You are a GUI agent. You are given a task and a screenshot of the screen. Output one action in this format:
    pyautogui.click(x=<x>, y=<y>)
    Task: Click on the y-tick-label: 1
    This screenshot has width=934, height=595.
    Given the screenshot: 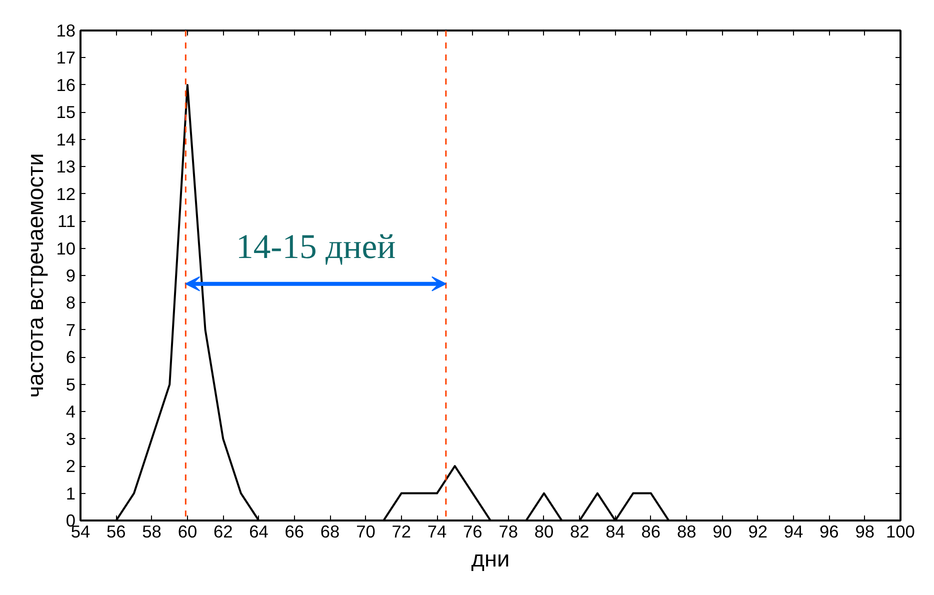 What is the action you would take?
    pyautogui.click(x=71, y=493)
    